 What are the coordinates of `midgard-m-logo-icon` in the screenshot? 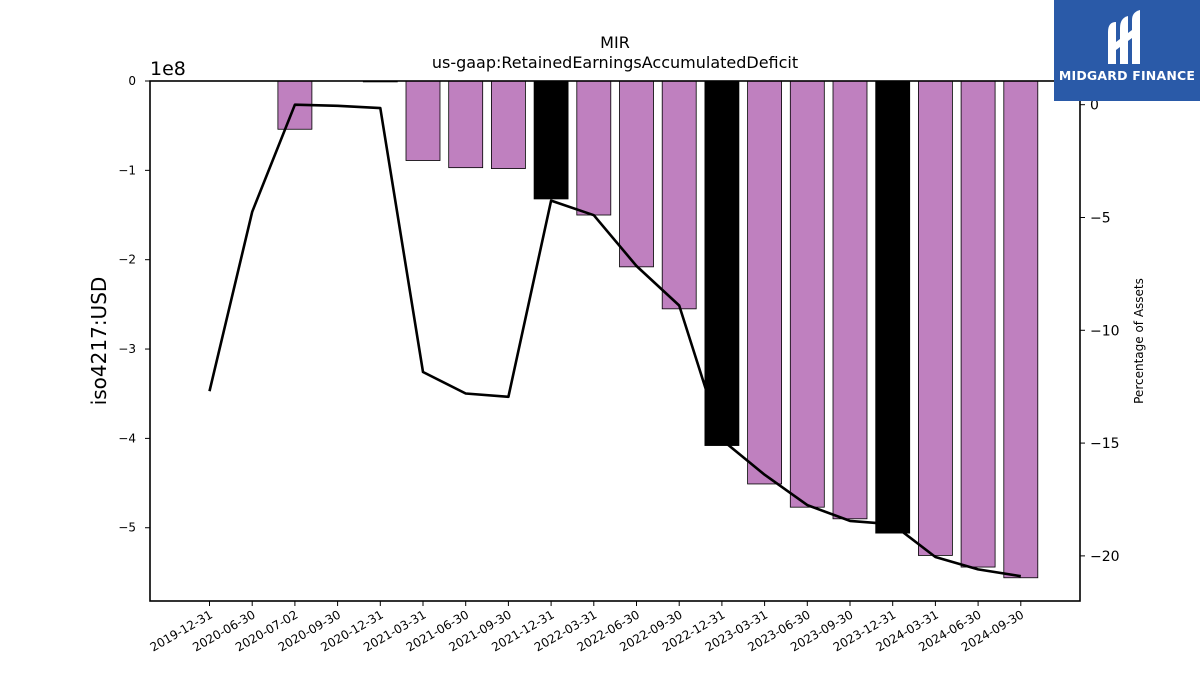 It's located at (1124, 37).